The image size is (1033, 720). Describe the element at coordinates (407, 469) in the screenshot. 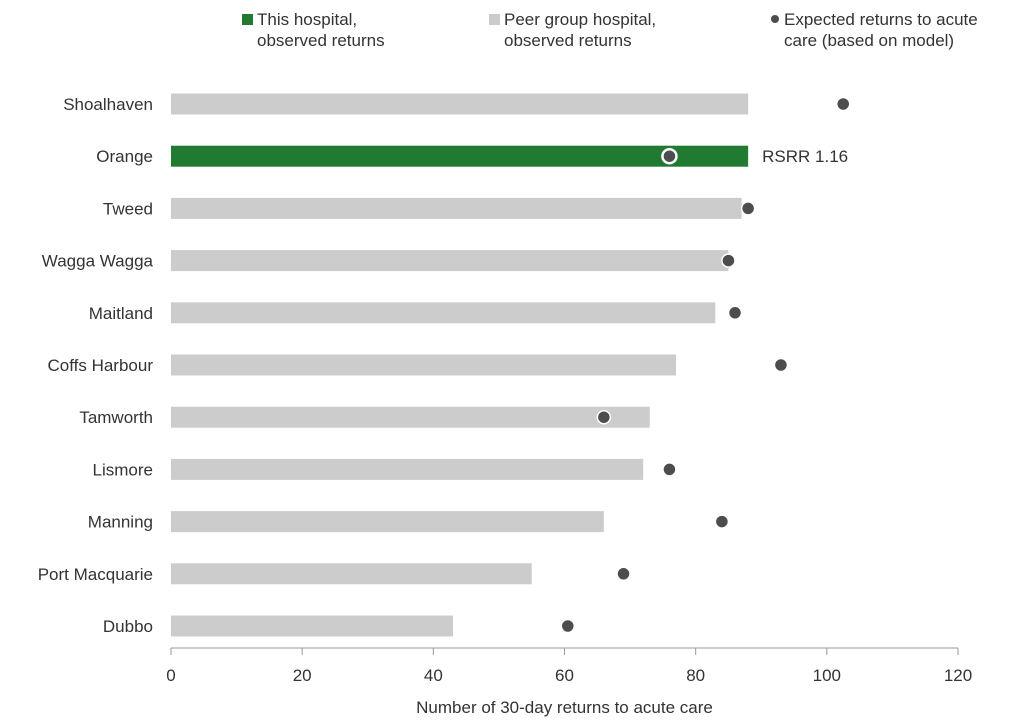

I see `bar-lismore` at that location.